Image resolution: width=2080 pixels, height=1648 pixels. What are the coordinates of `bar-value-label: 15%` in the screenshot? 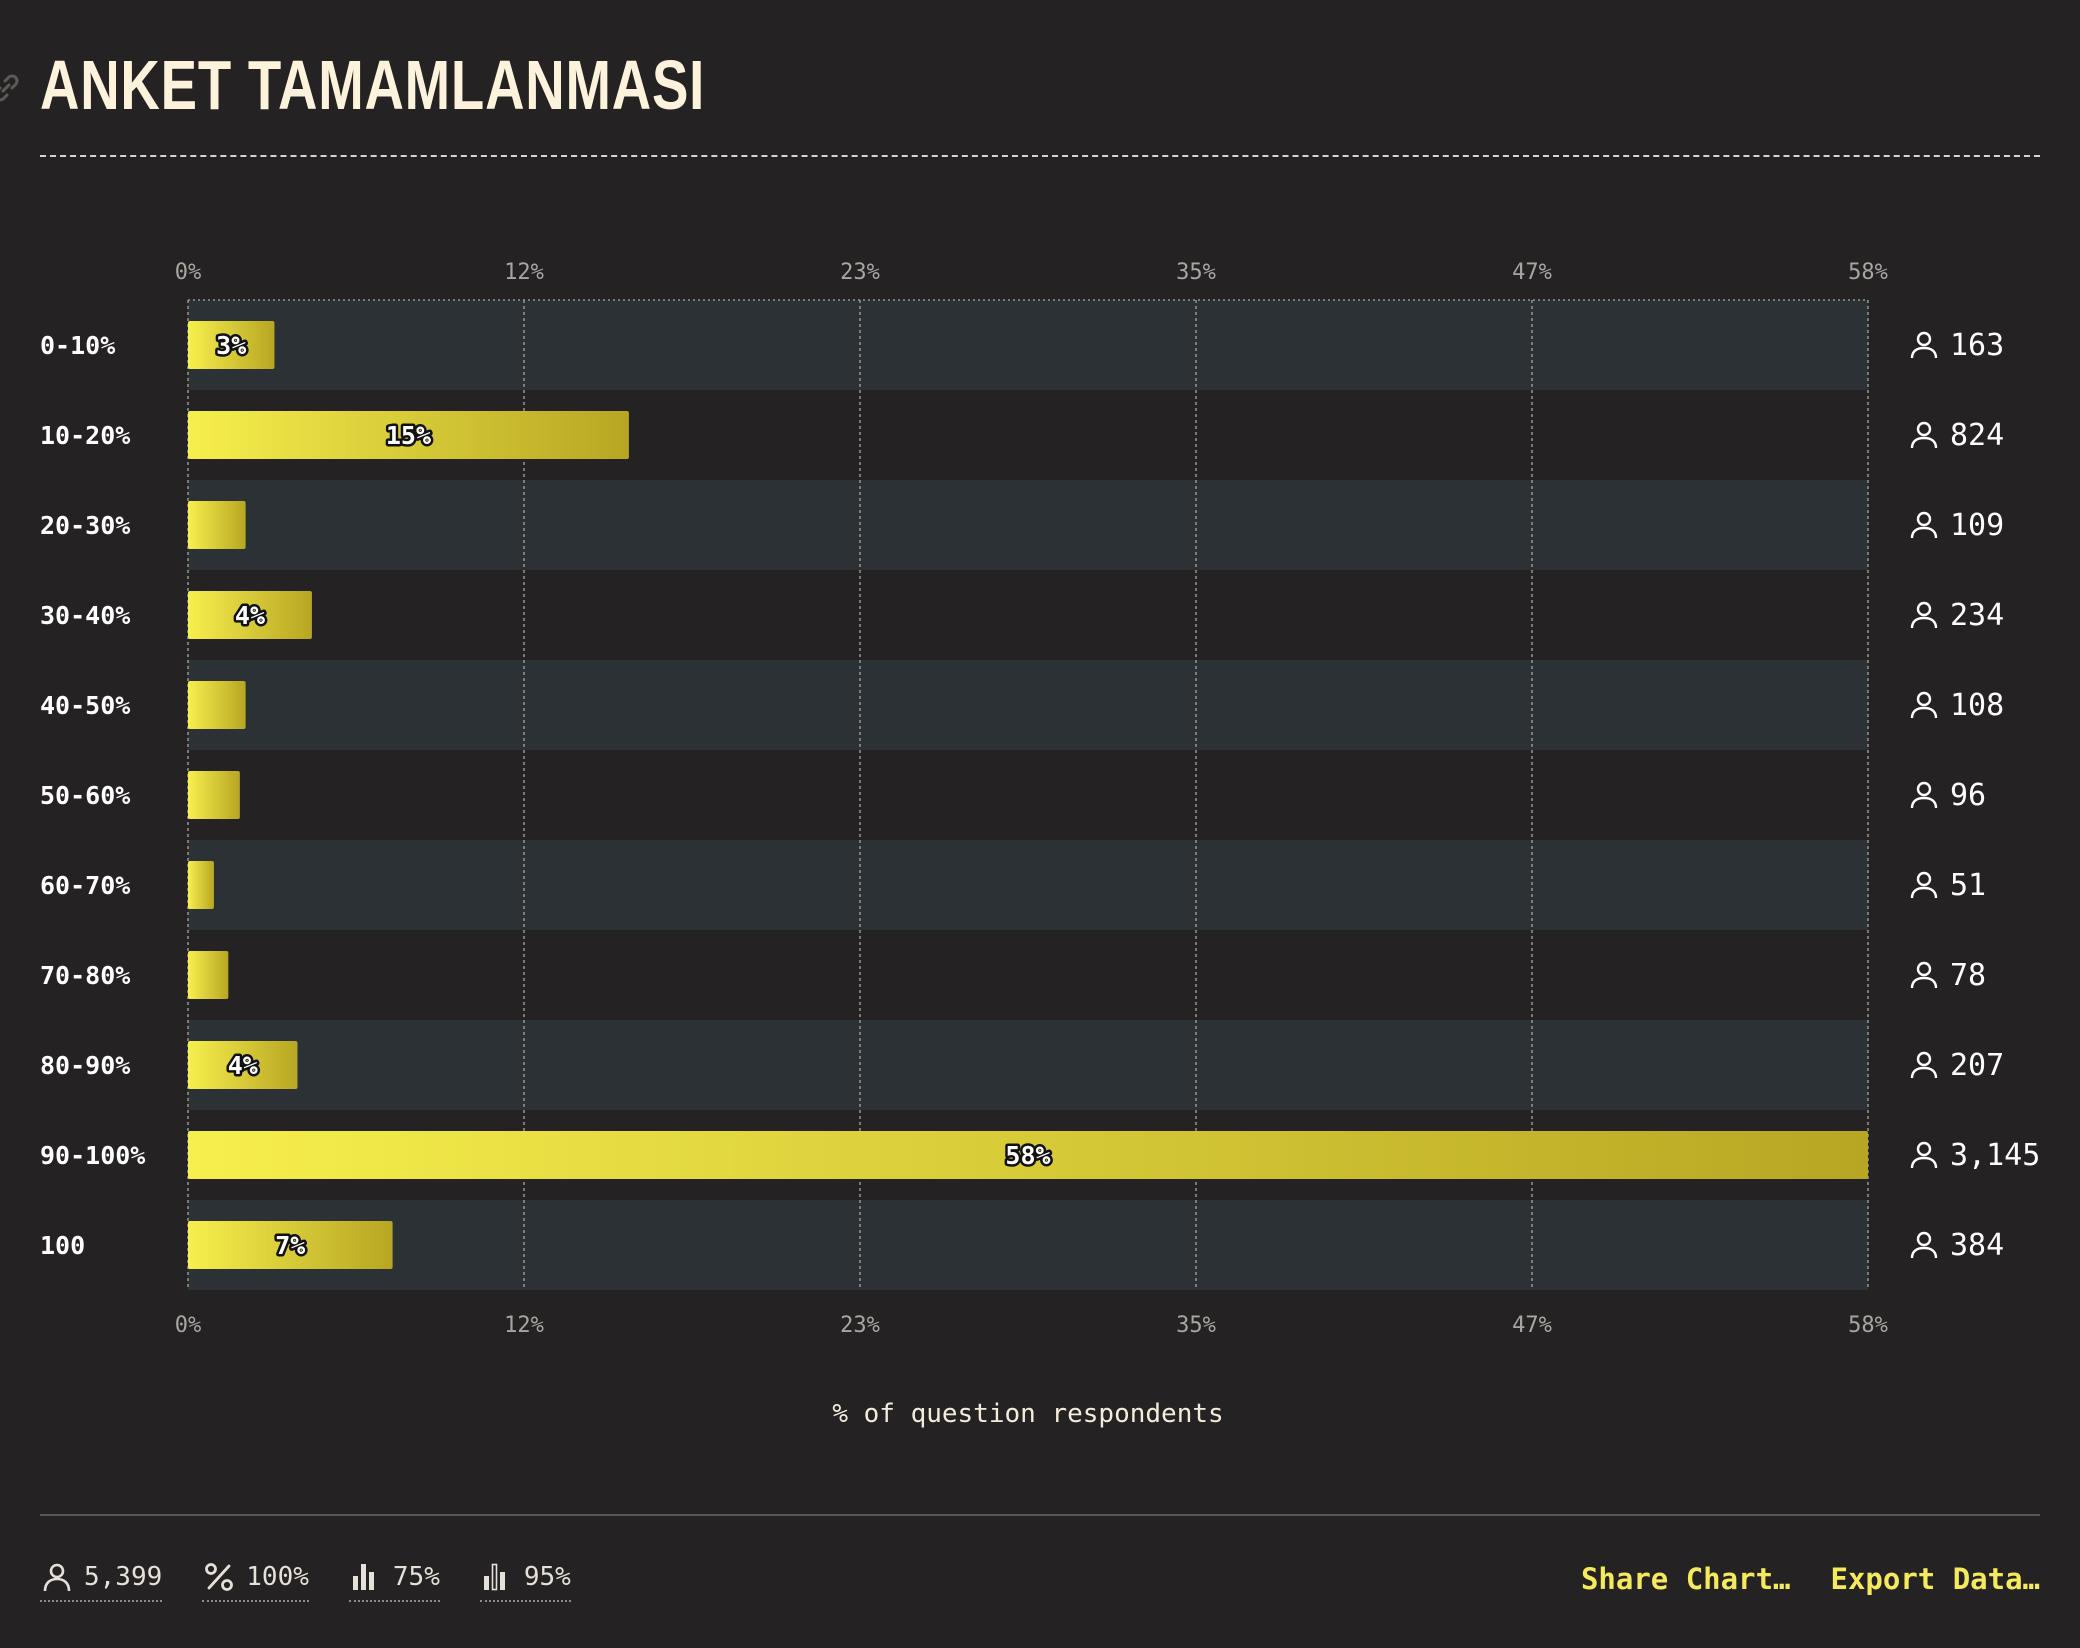 It's located at (408, 435).